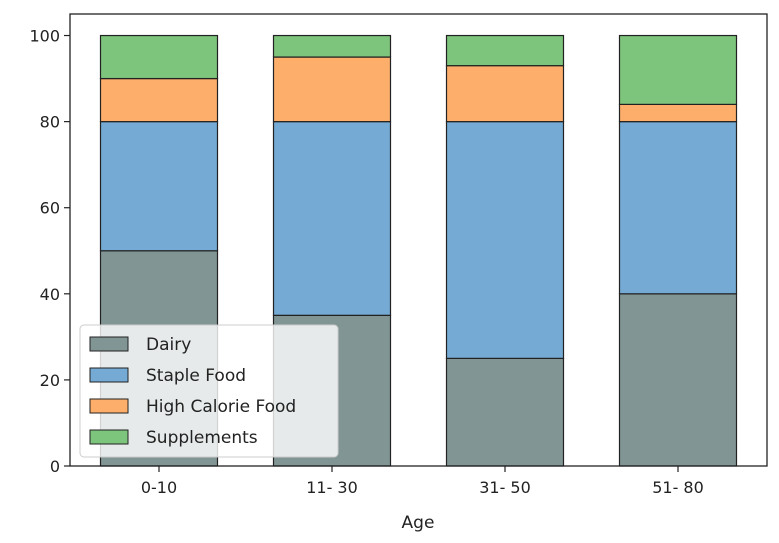  I want to click on legend-box, so click(209, 391).